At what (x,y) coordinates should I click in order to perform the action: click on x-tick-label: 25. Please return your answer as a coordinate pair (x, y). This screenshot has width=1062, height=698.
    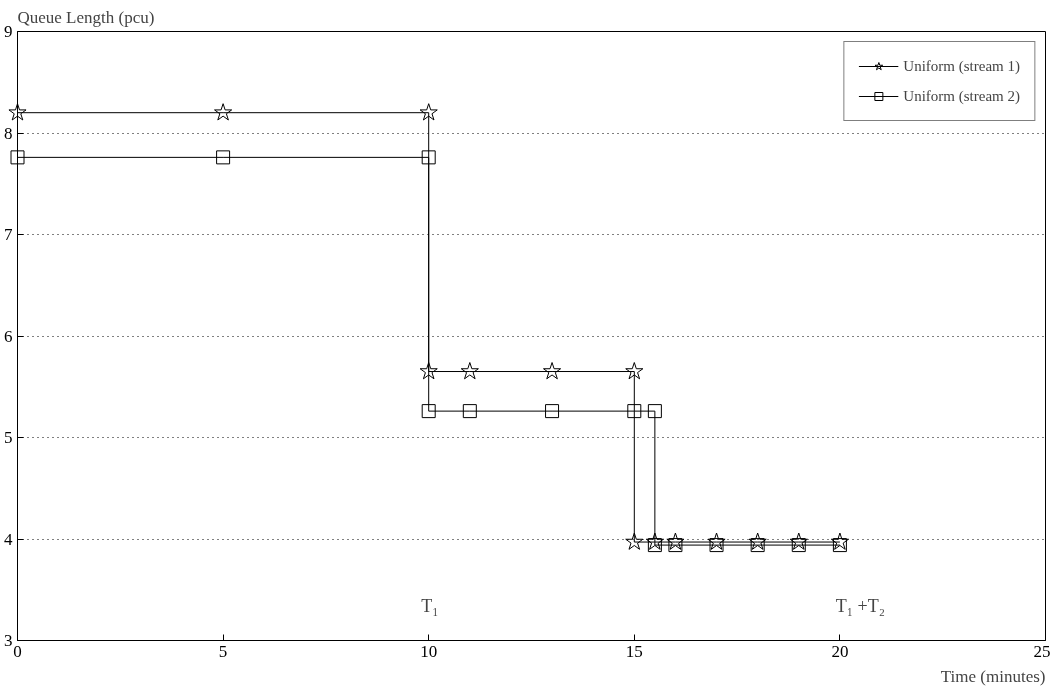
    Looking at the image, I should click on (1042, 651).